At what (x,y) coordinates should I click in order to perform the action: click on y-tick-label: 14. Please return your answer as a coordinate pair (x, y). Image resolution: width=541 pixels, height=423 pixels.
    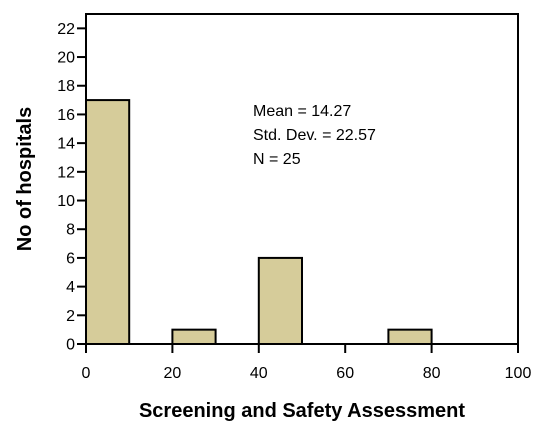
    Looking at the image, I should click on (66, 144).